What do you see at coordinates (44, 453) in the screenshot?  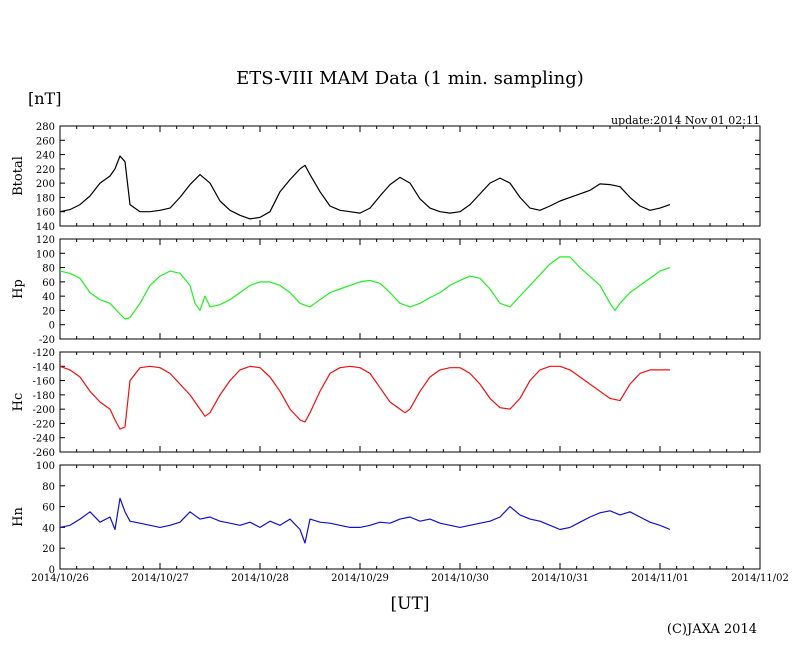 I see `hc-y-tick-label: -260` at bounding box center [44, 453].